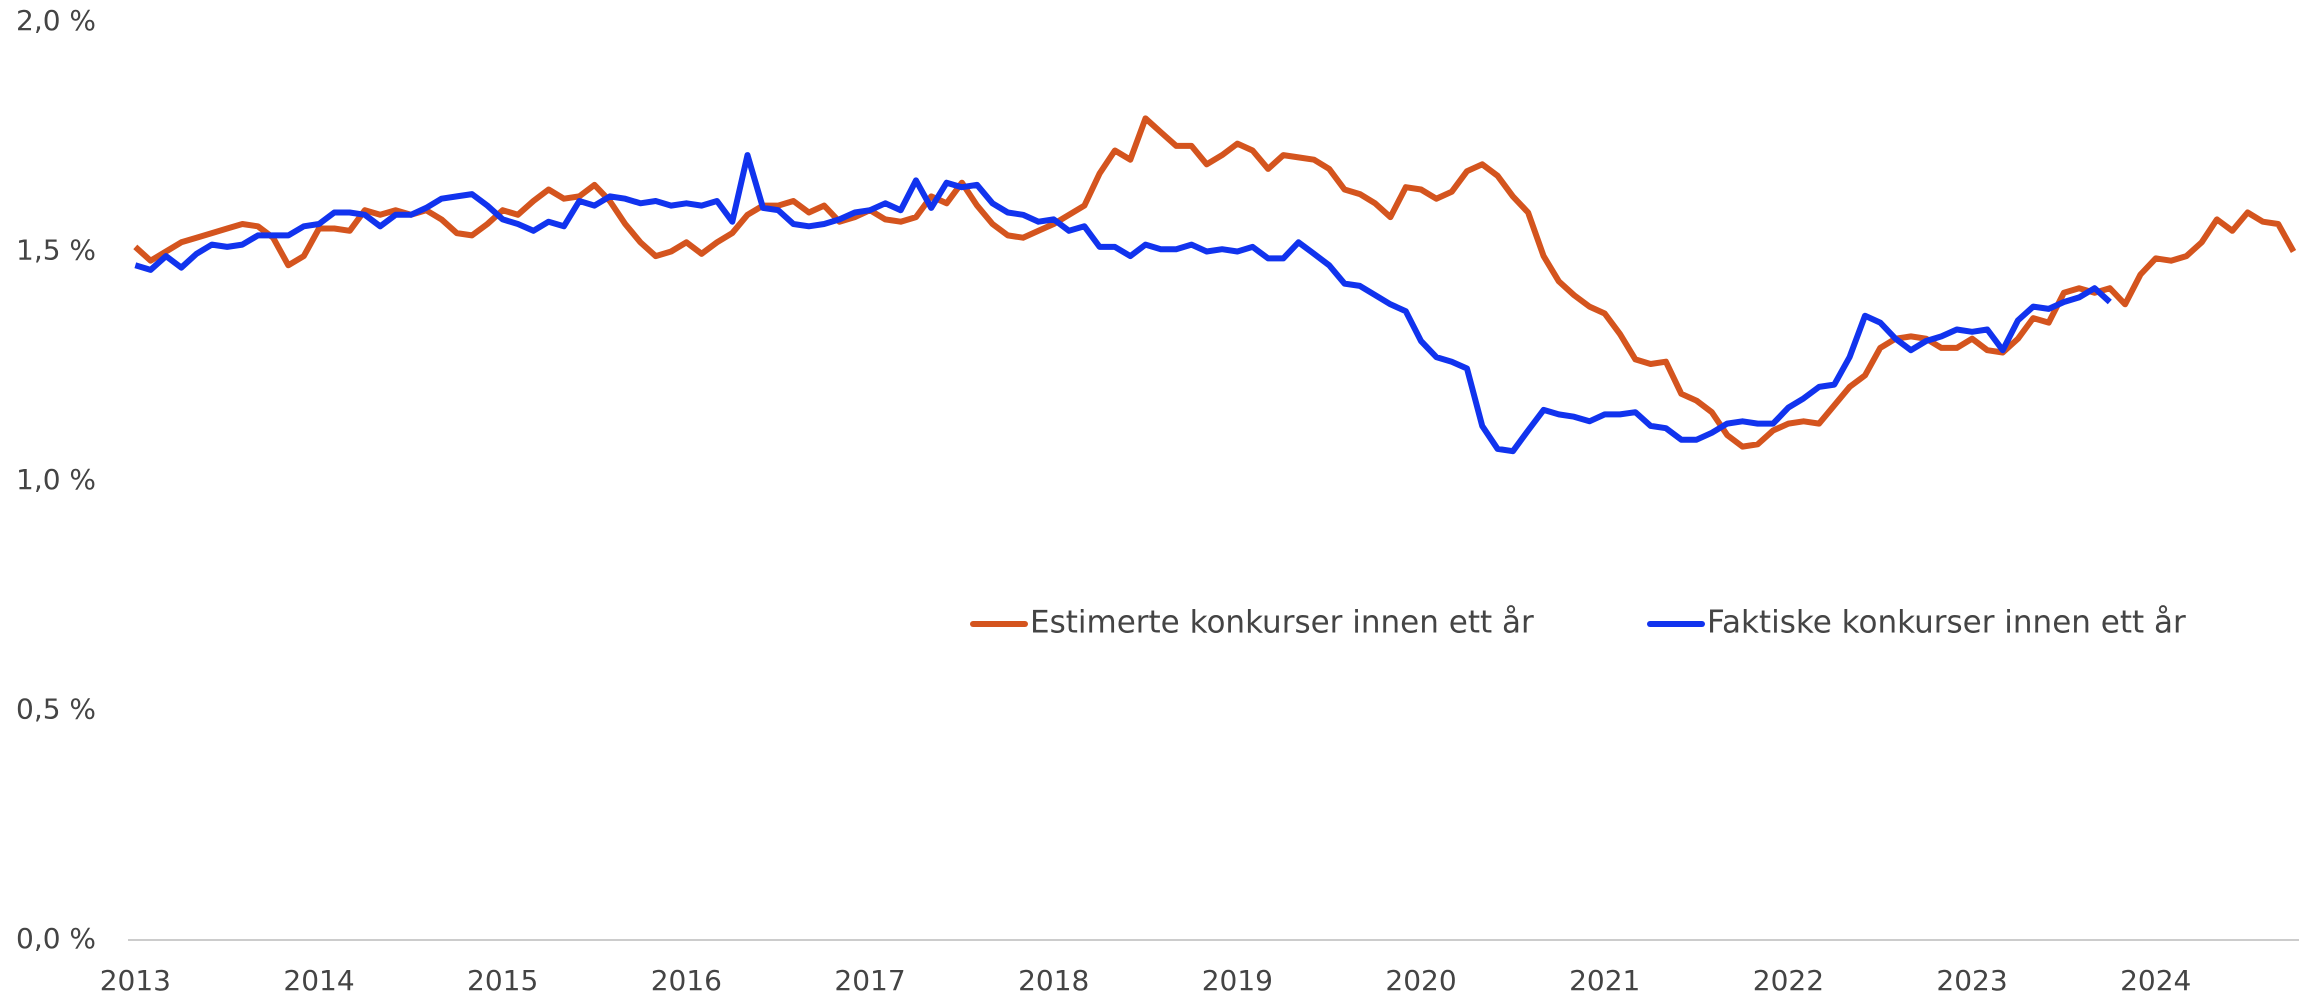  Describe the element at coordinates (502, 980) in the screenshot. I see `x-tick-label: 2015` at that location.